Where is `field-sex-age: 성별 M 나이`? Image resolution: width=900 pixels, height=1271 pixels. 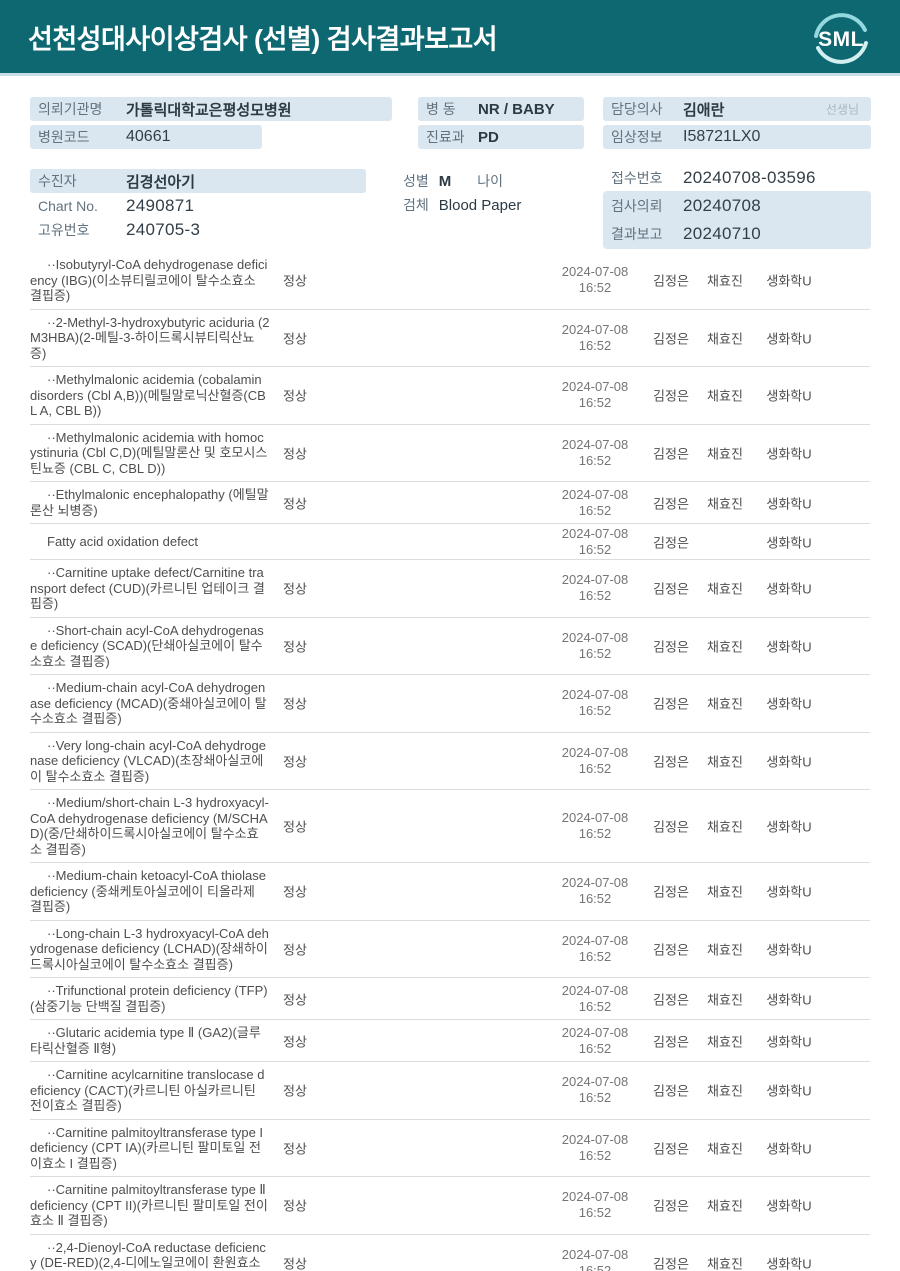 field-sex-age: 성별 M 나이 is located at coordinates (495, 181).